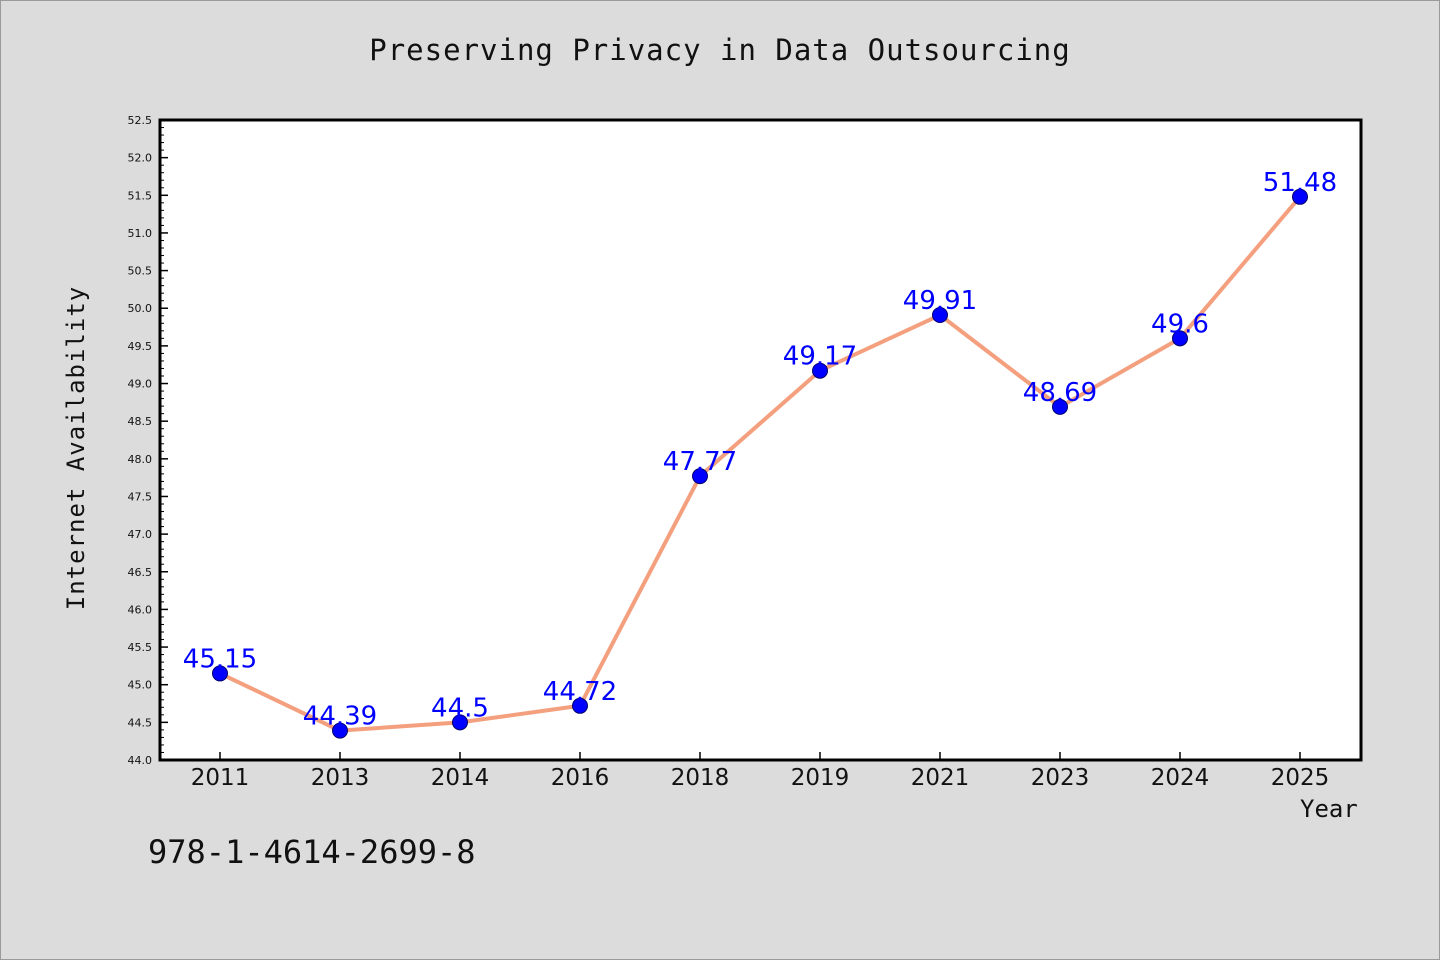  I want to click on x-tick-label: 2021, so click(940, 778).